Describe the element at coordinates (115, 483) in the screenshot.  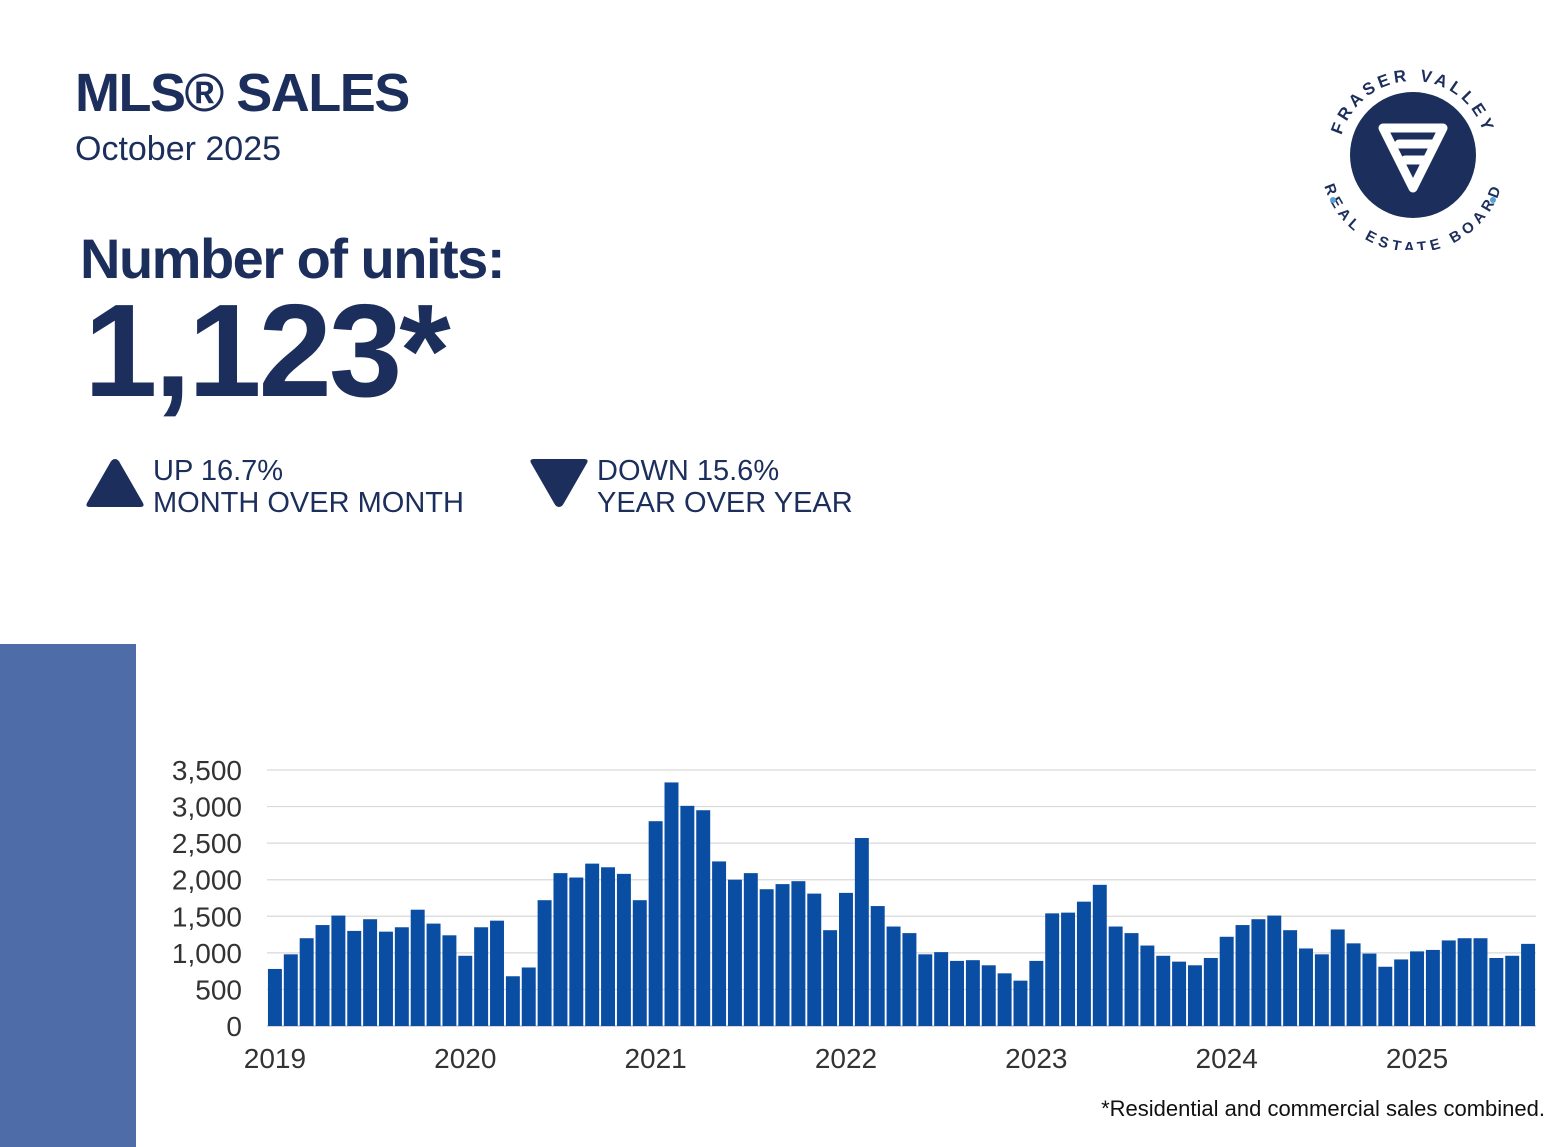
I see `up-triangle-icon` at that location.